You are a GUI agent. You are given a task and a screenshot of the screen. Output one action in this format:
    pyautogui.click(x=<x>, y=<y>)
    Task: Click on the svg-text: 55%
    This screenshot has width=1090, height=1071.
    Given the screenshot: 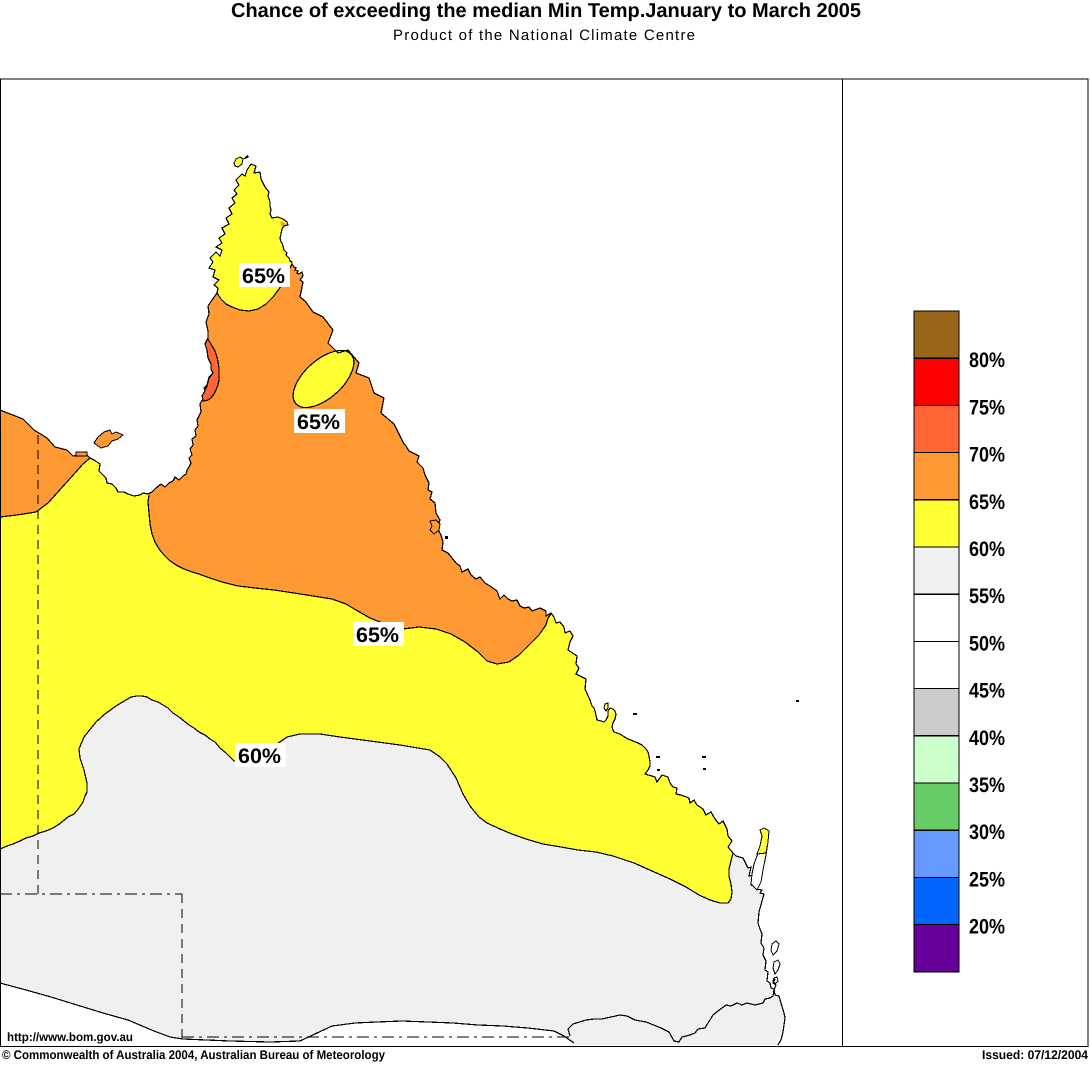 What is the action you would take?
    pyautogui.click(x=987, y=596)
    